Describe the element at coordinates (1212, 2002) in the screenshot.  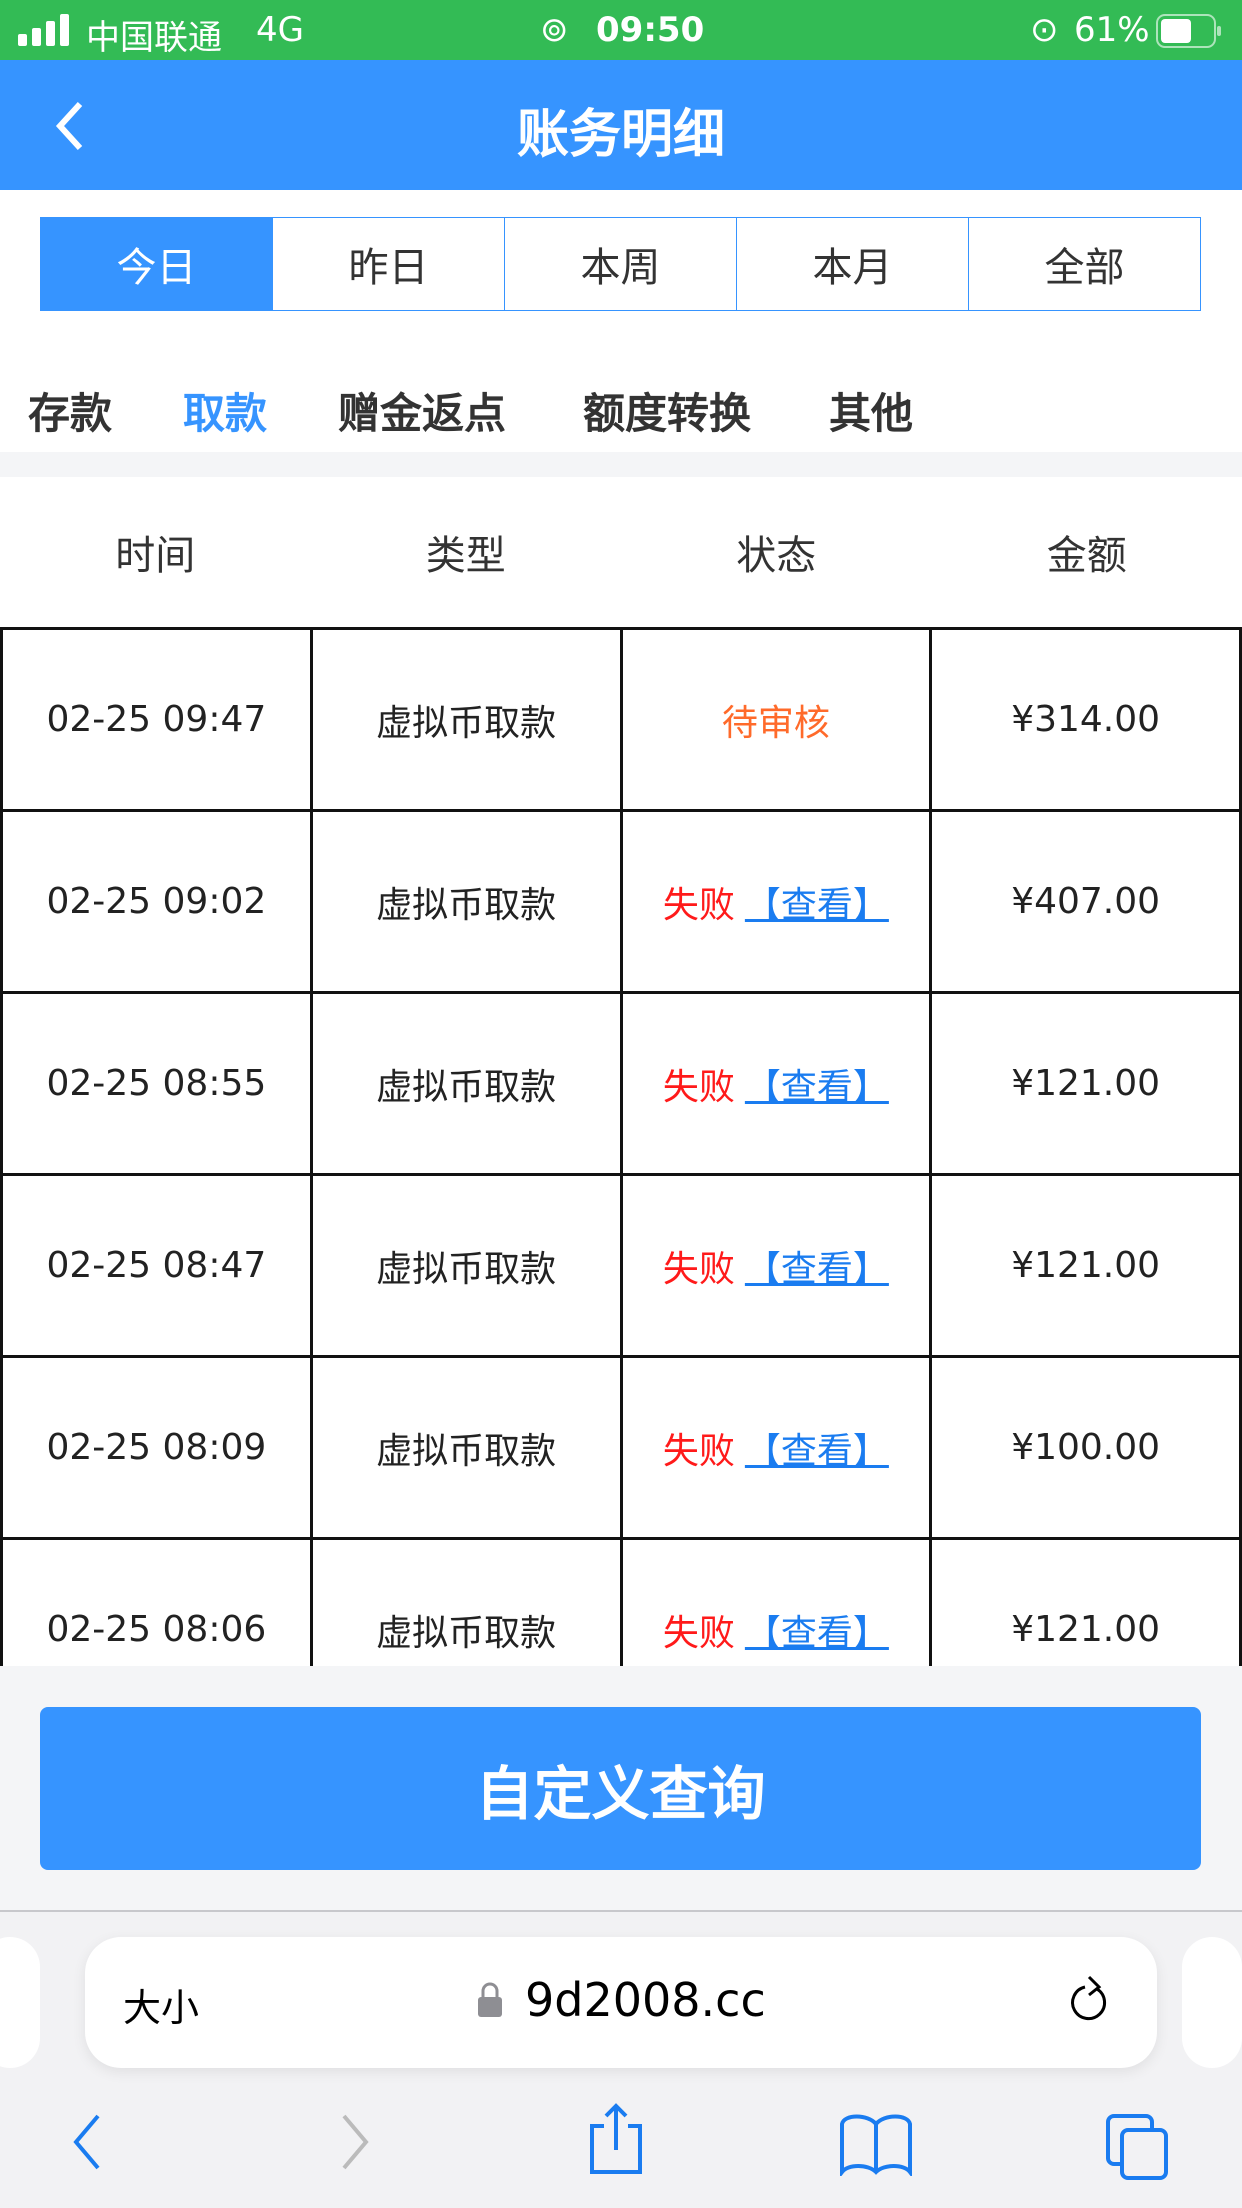
I see `next-tab-preview` at that location.